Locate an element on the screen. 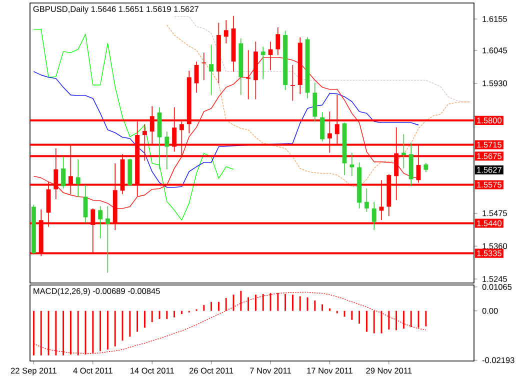  chart-title: GBPUSD,Daily 1.5646 1.5651 1.5619 1.5627 is located at coordinates (115, 10).